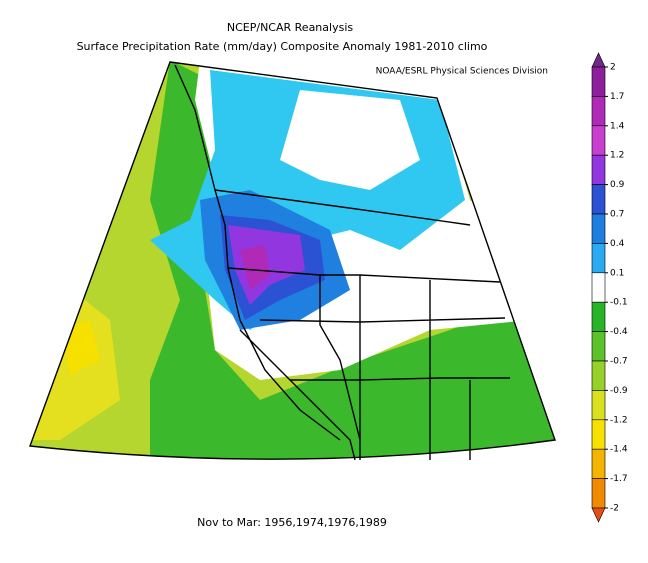 The height and width of the screenshot is (563, 648). What do you see at coordinates (617, 185) in the screenshot?
I see `colorbar-label: 0.9` at bounding box center [617, 185].